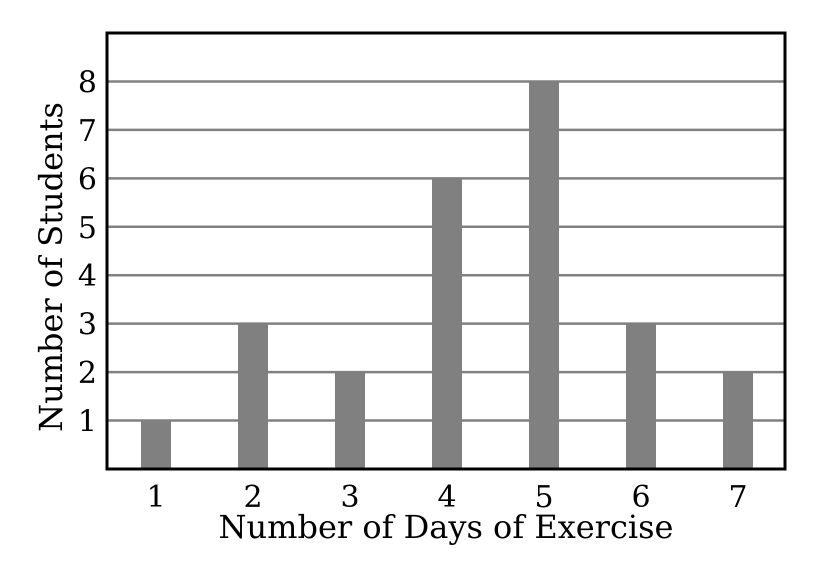 The width and height of the screenshot is (817, 584). I want to click on y-tick-labels: 1 2 3 4 5 6 7 8, so click(87, 252).